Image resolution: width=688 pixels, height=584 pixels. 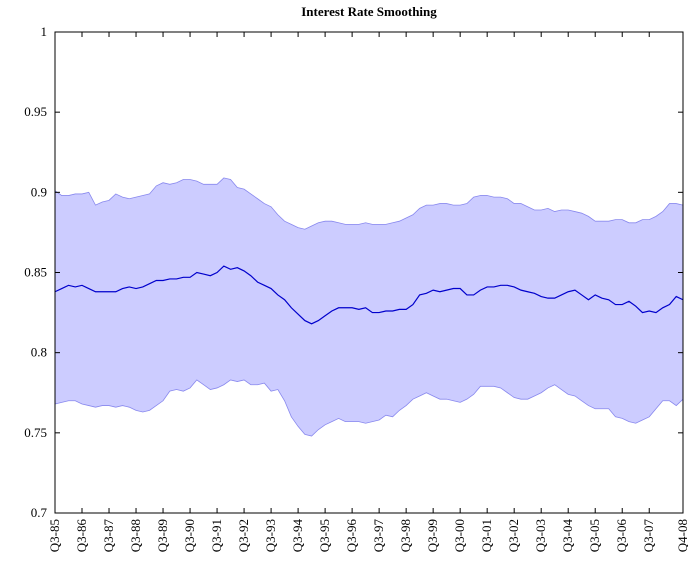 What do you see at coordinates (324, 535) in the screenshot?
I see `x-tick-label: Q3-95` at bounding box center [324, 535].